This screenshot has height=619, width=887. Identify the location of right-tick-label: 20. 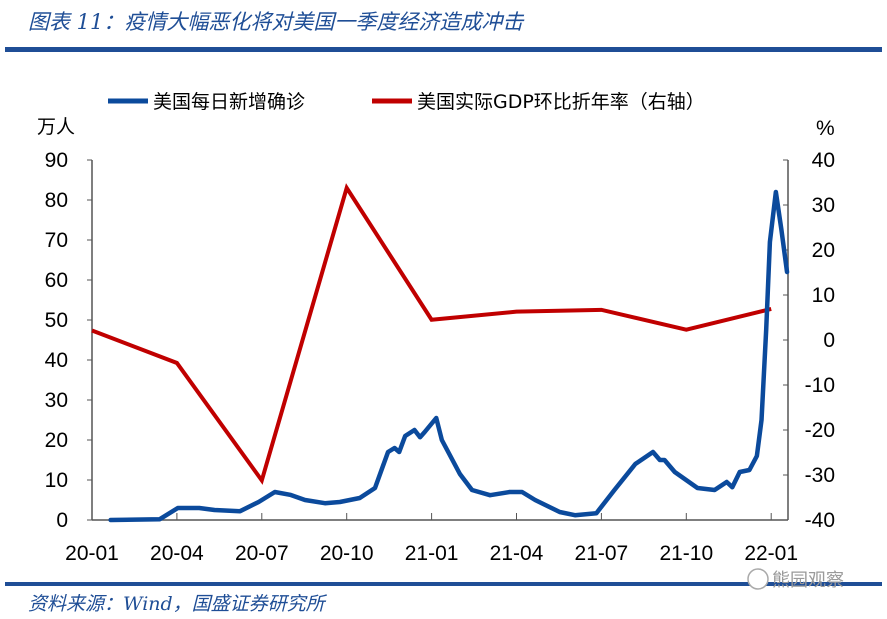
(823, 250).